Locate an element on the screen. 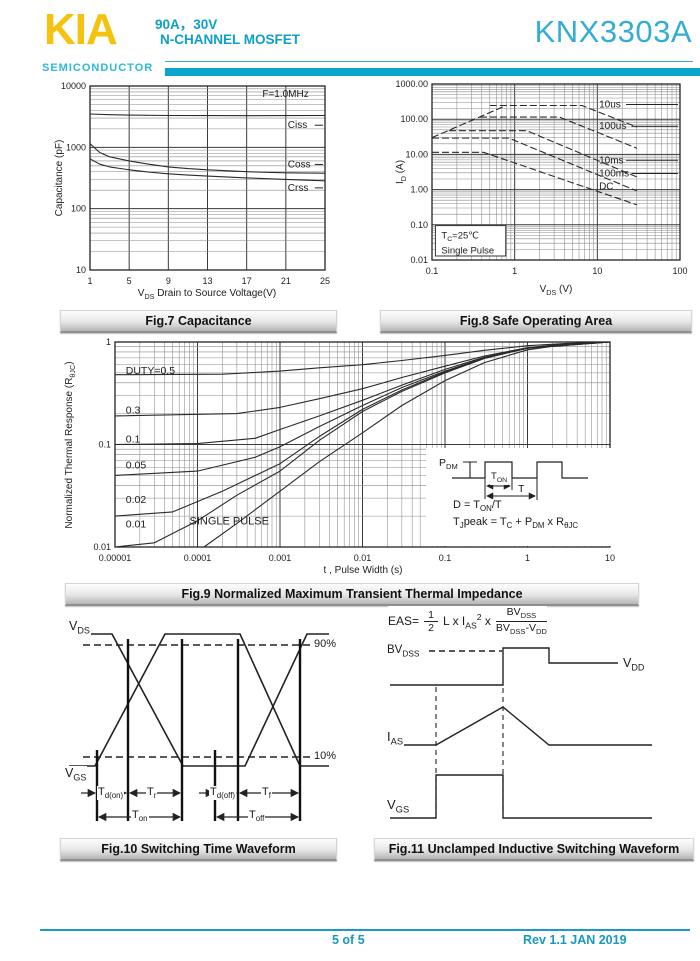  svg-text: 10ms is located at coordinates (611, 160).